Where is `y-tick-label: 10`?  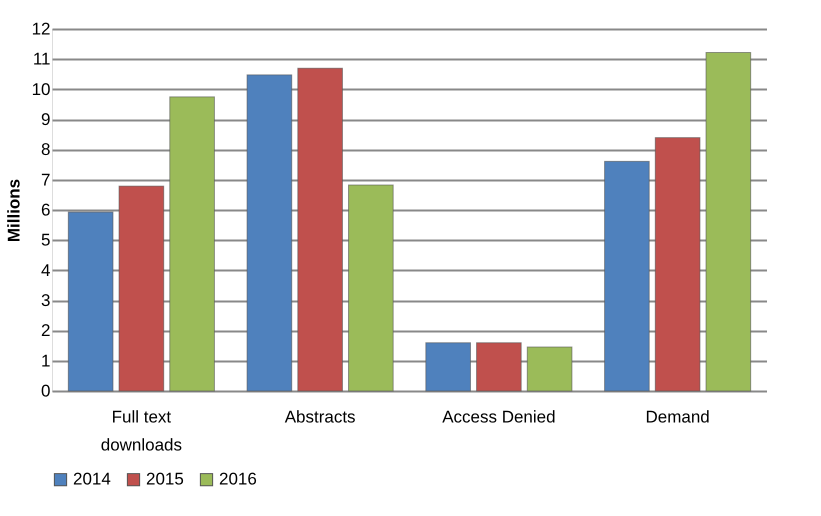
y-tick-label: 10 is located at coordinates (41, 89).